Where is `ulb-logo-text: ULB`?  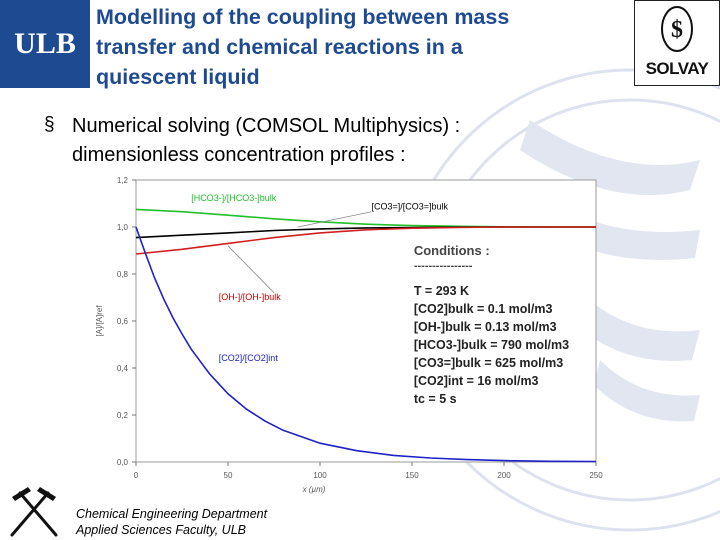 ulb-logo-text: ULB is located at coordinates (45, 43).